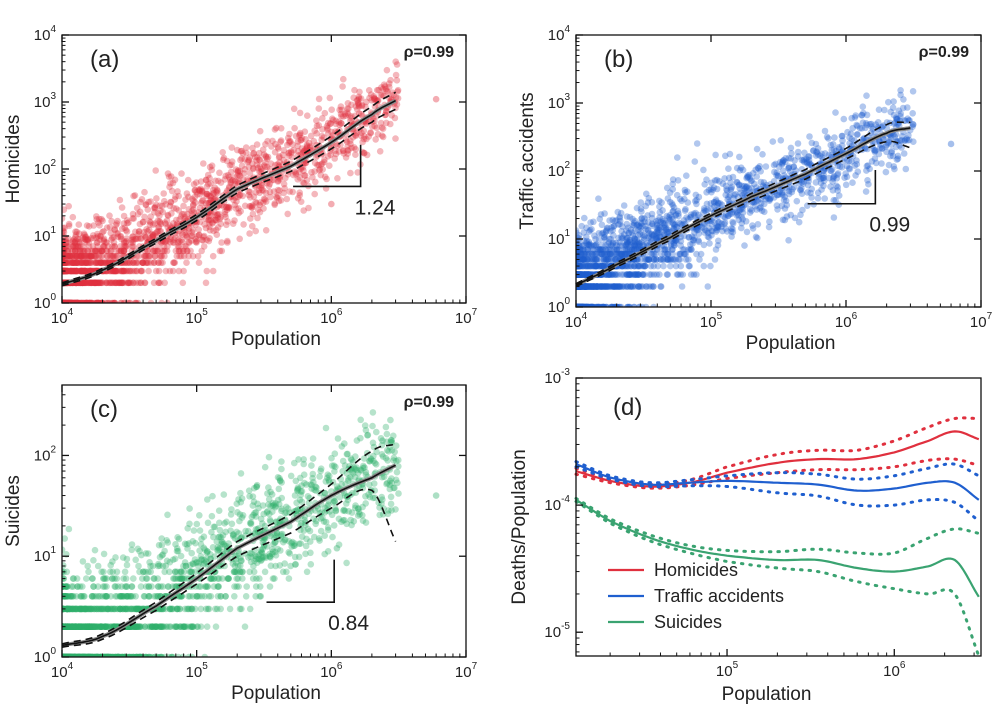  What do you see at coordinates (944, 52) in the screenshot?
I see `rho-label: ρ=0.99` at bounding box center [944, 52].